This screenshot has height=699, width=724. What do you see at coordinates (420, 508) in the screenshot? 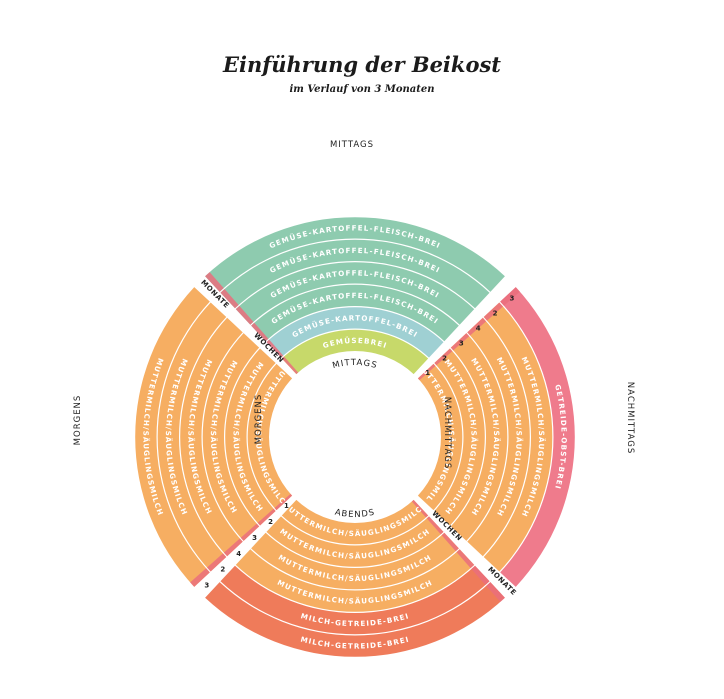
I see `abends-band-1-cap` at bounding box center [420, 508].